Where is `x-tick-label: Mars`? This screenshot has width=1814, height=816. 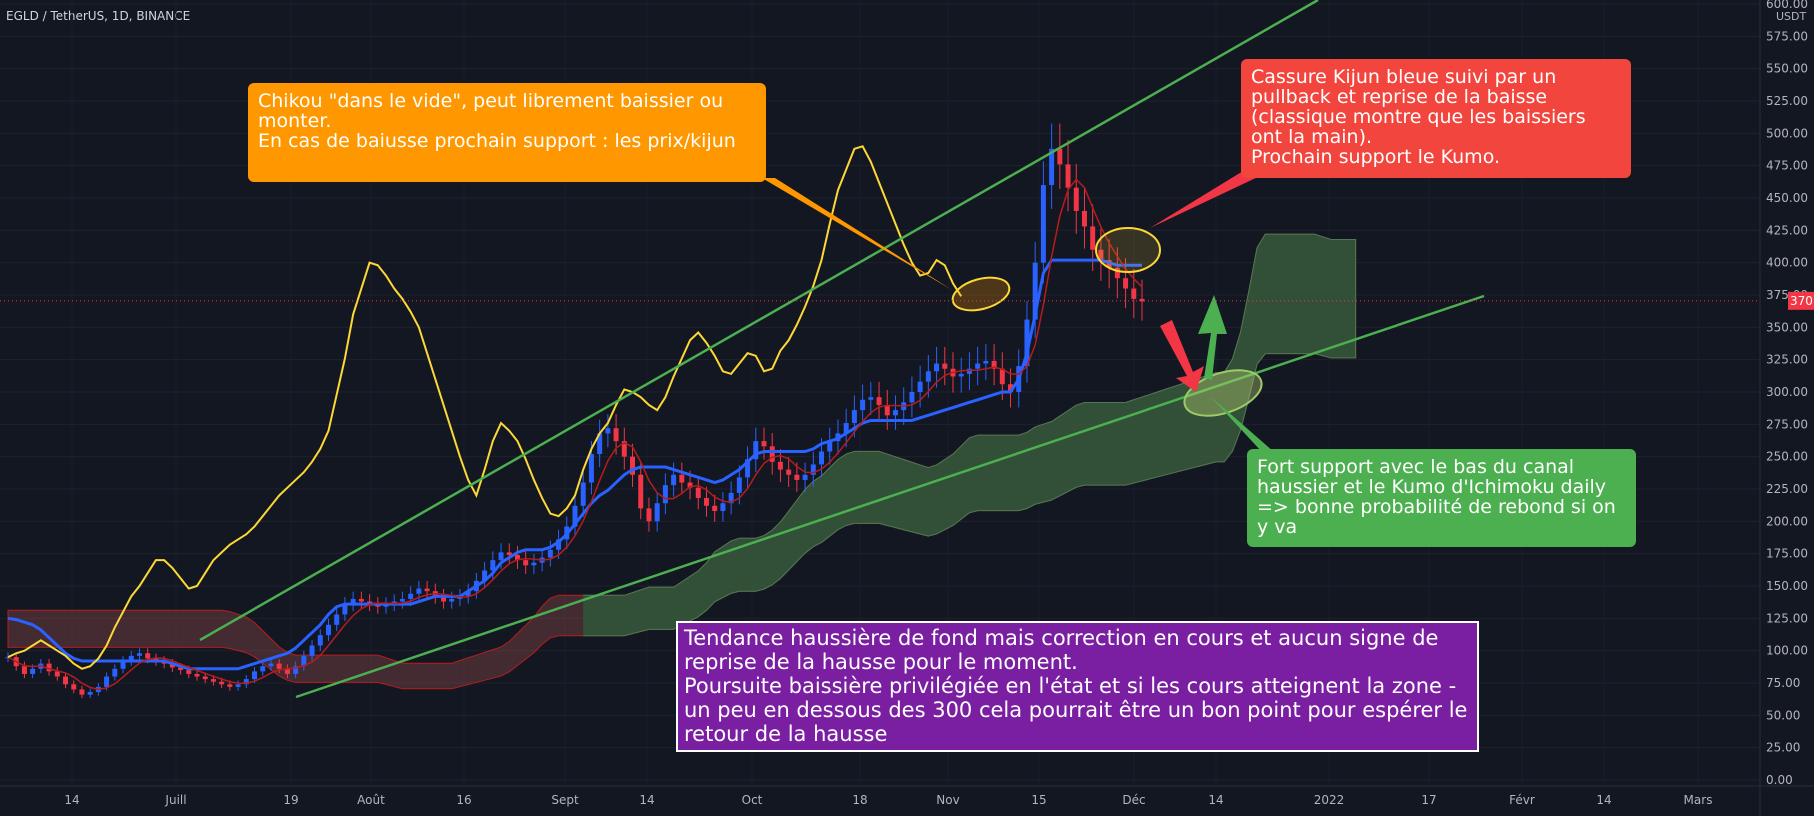
x-tick-label: Mars is located at coordinates (1698, 800).